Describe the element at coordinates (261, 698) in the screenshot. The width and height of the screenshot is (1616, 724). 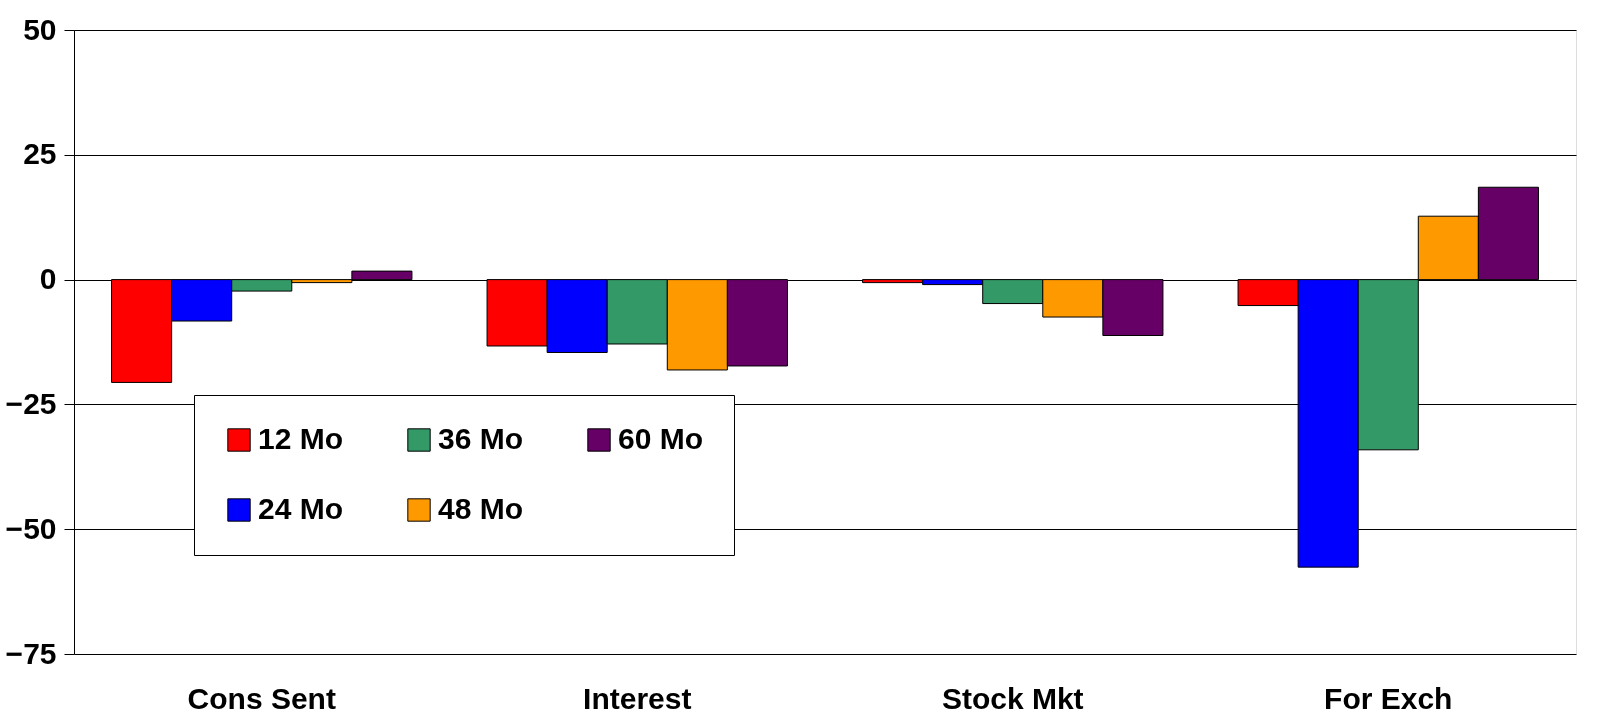
I see `x-tick-label: Cons Sent` at that location.